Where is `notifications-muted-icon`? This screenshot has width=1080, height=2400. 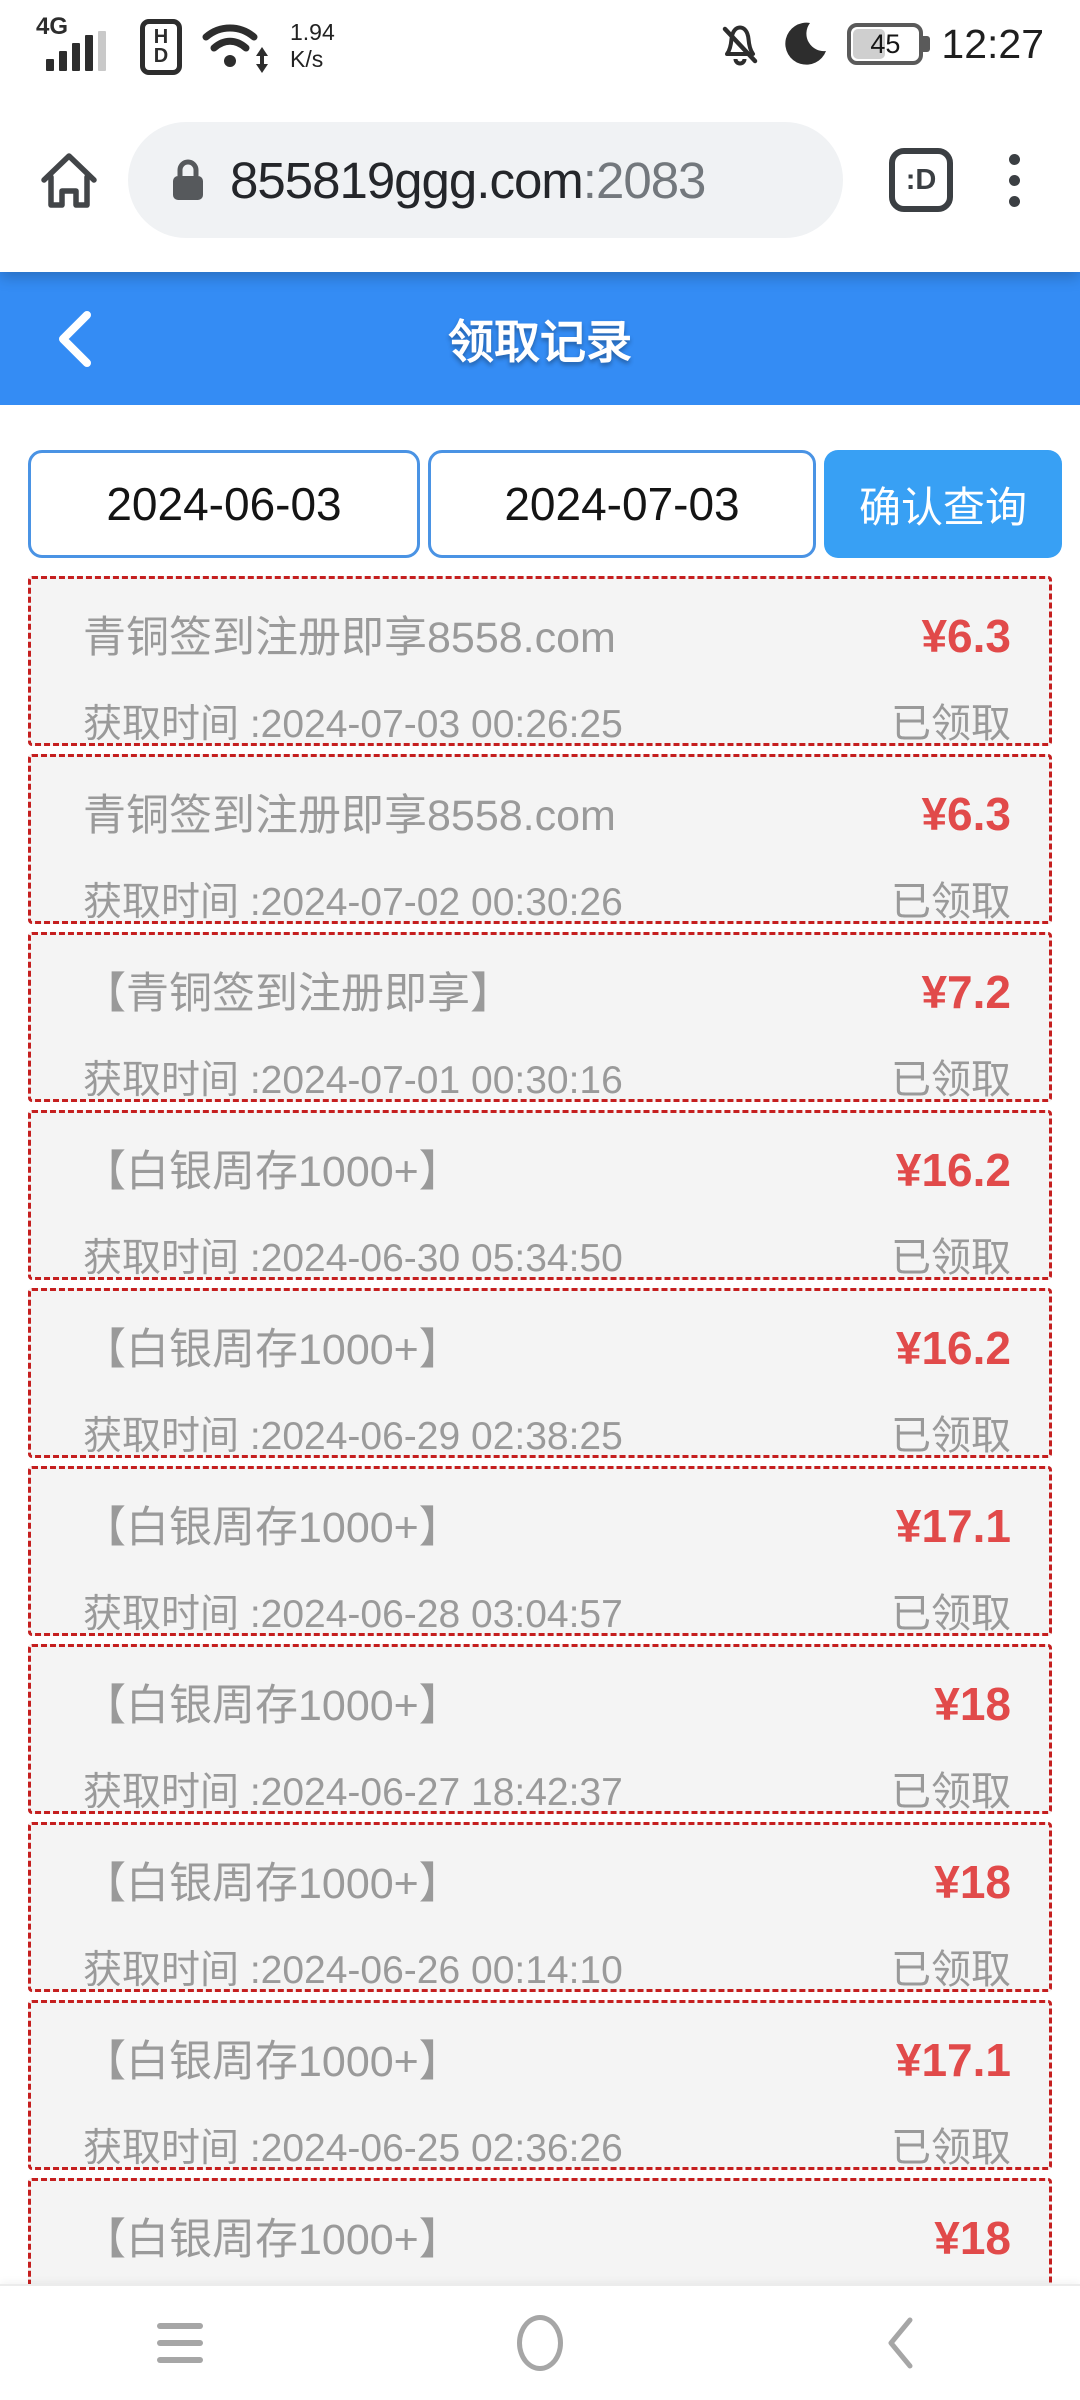 notifications-muted-icon is located at coordinates (740, 44).